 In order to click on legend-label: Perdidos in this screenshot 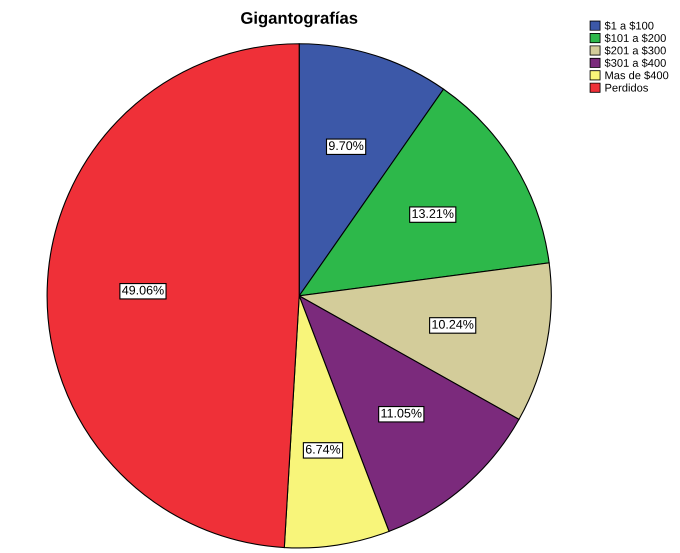, I will do `click(626, 88)`.